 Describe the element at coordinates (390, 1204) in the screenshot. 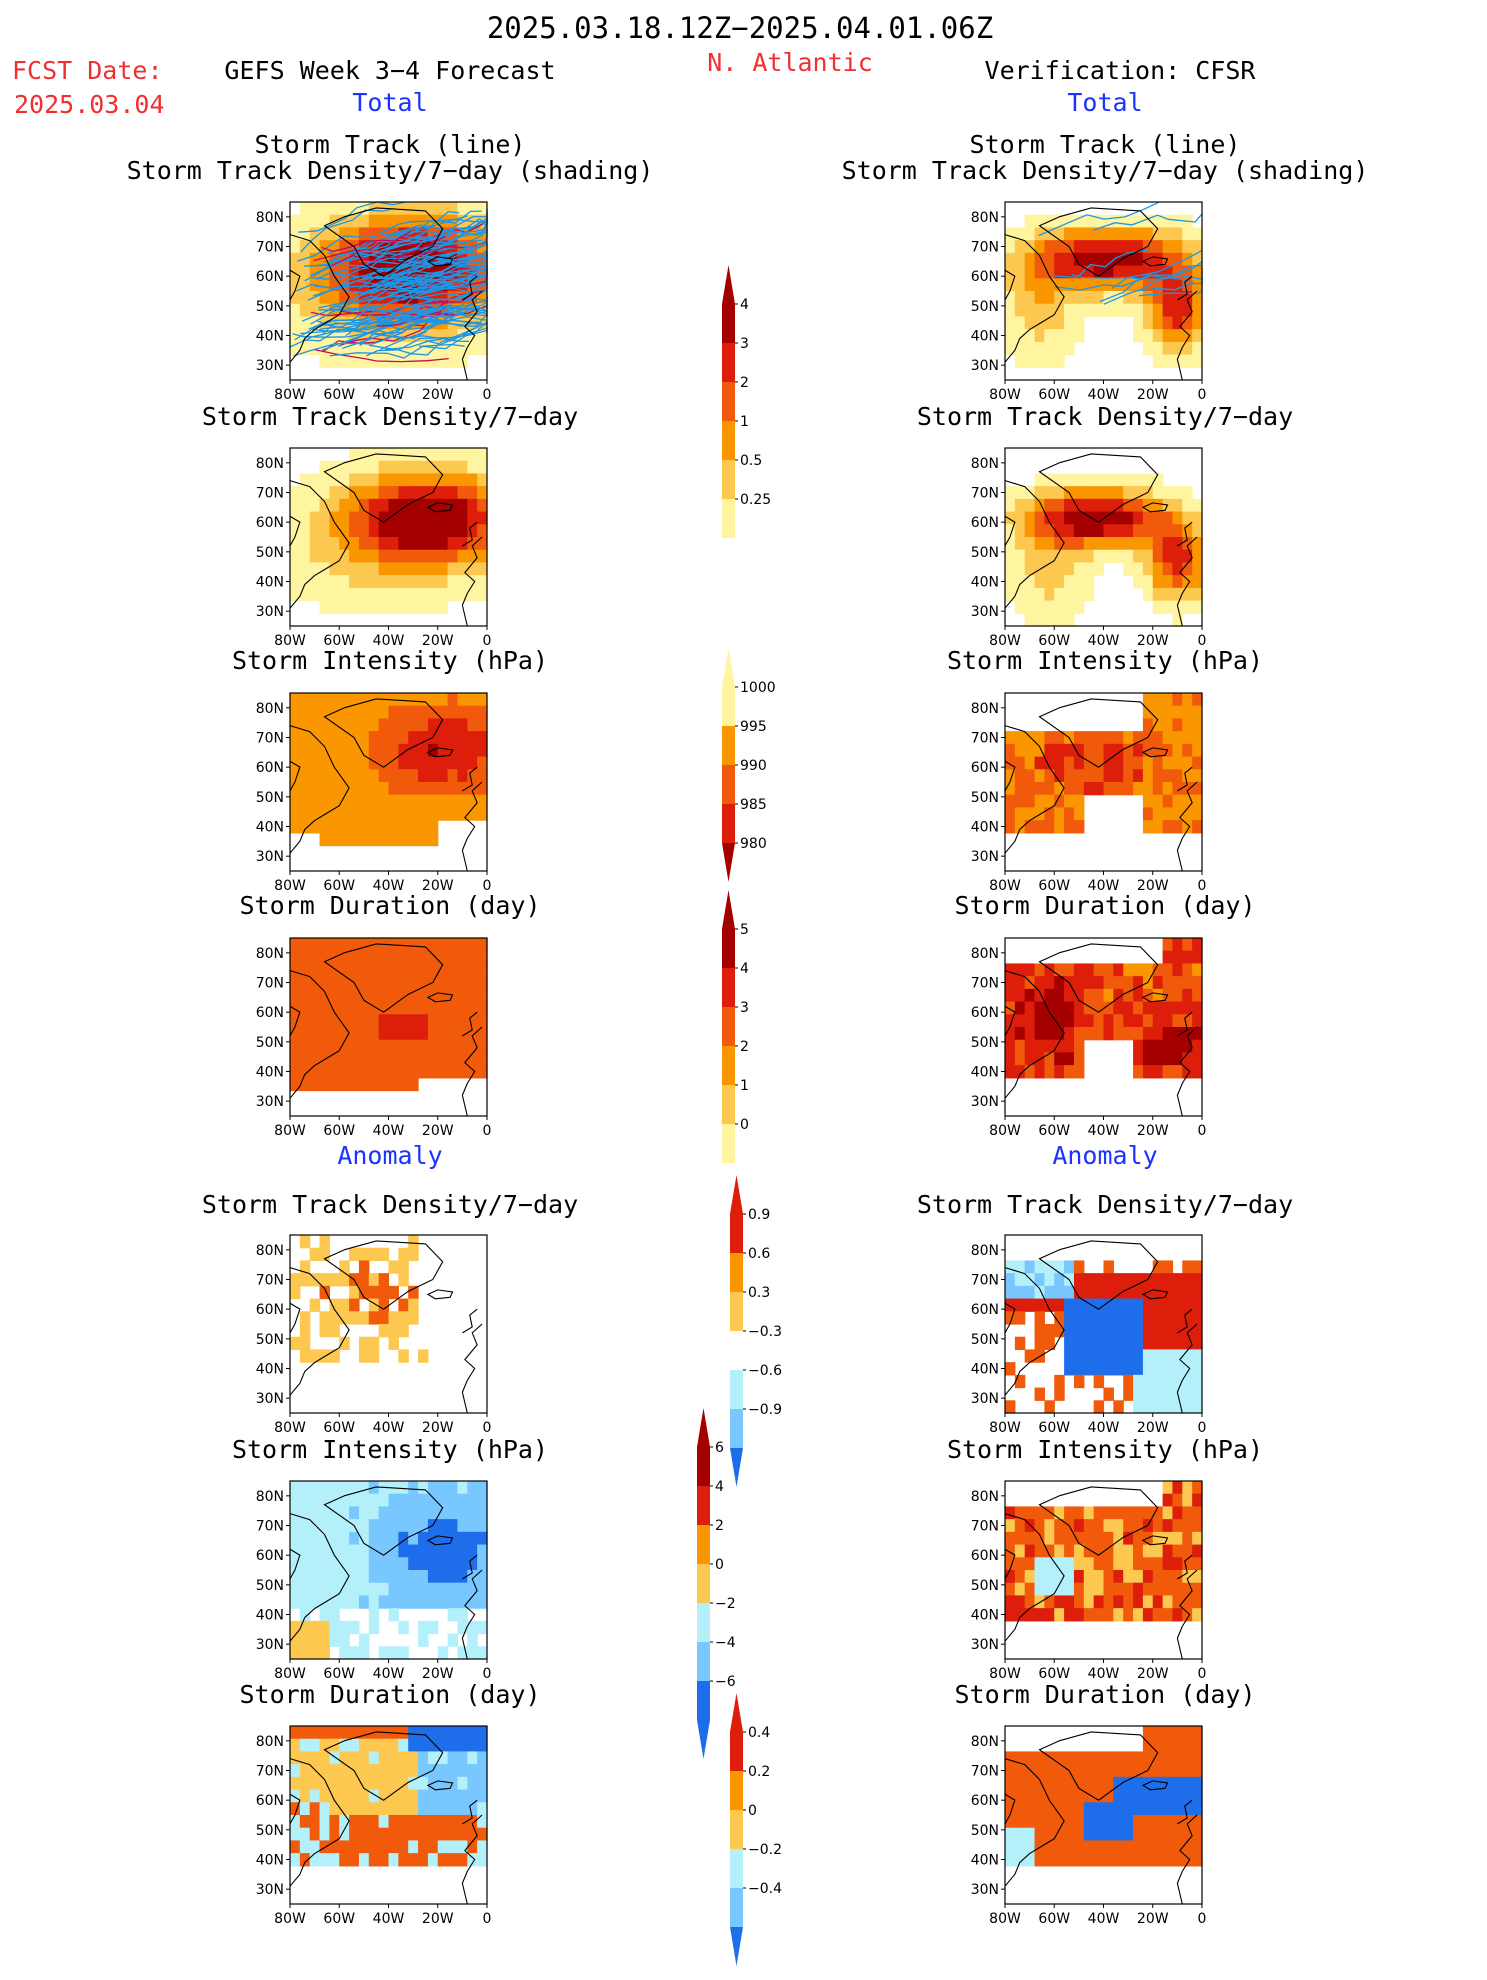

I see `left-anom-density-title: Storm Track Density/7−day` at that location.